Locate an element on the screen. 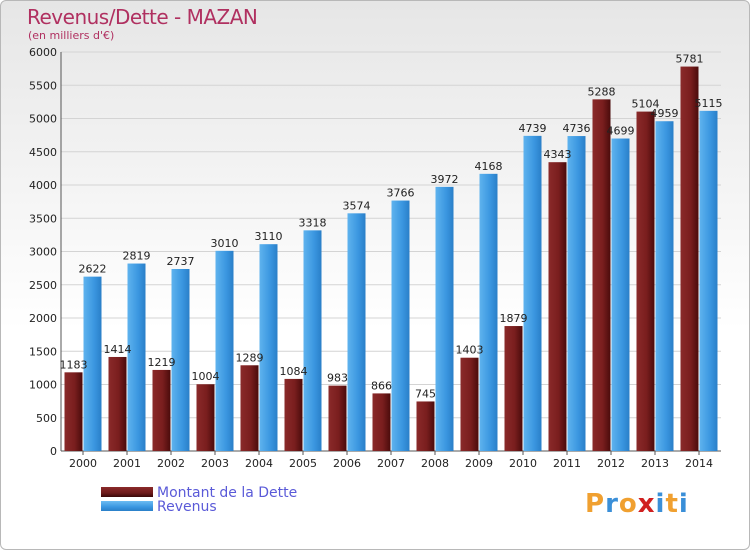 This screenshot has height=550, width=750. y-tick-label: 1000 is located at coordinates (43, 385).